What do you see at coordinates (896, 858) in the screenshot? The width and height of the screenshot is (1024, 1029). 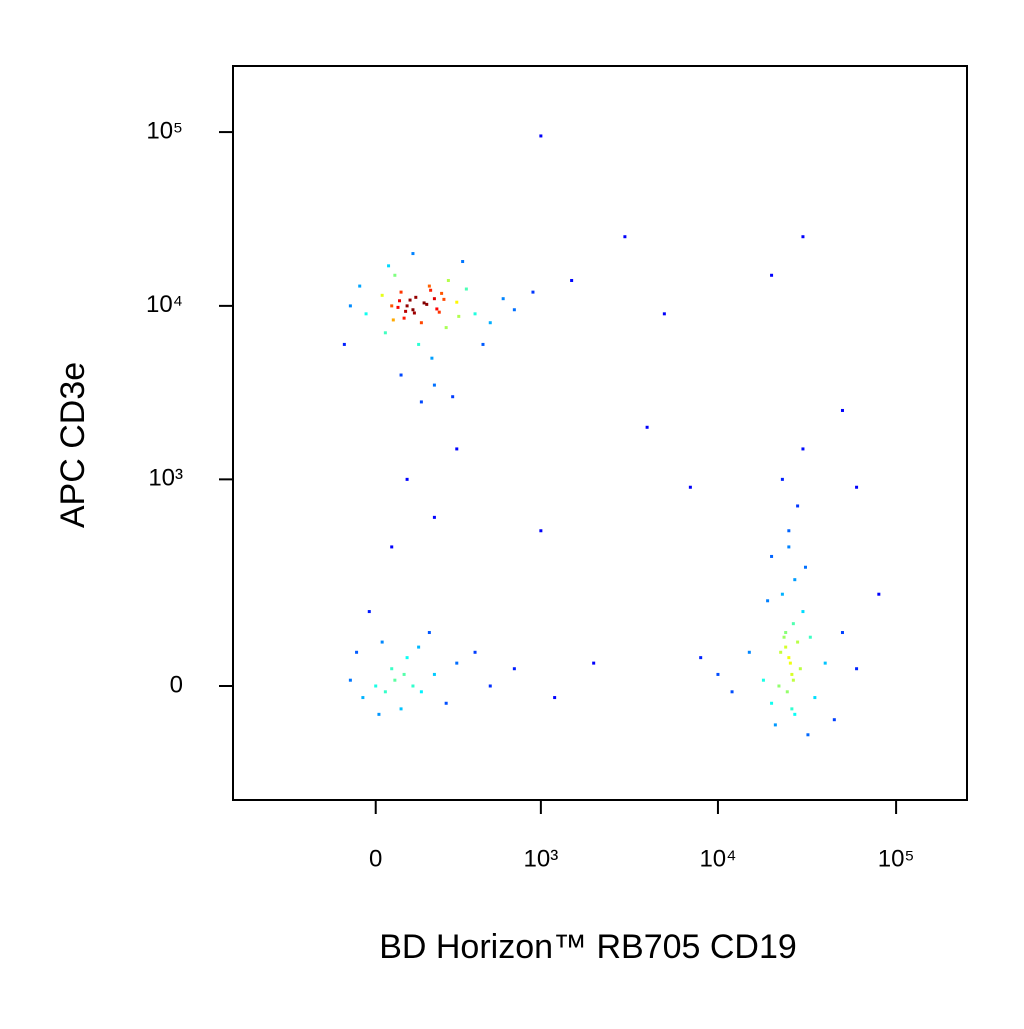 I see `x-tick-label: 10⁵` at bounding box center [896, 858].